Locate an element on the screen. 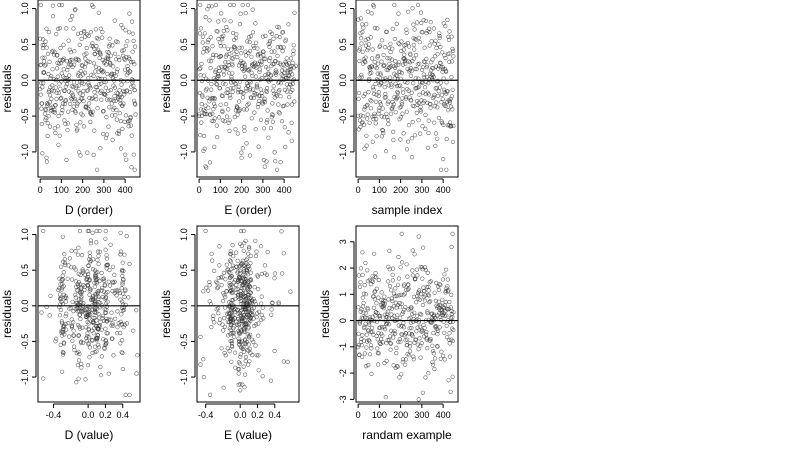 Image resolution: width=800 pixels, height=450 pixels. y-tick-label: 1.0 is located at coordinates (25, 8).